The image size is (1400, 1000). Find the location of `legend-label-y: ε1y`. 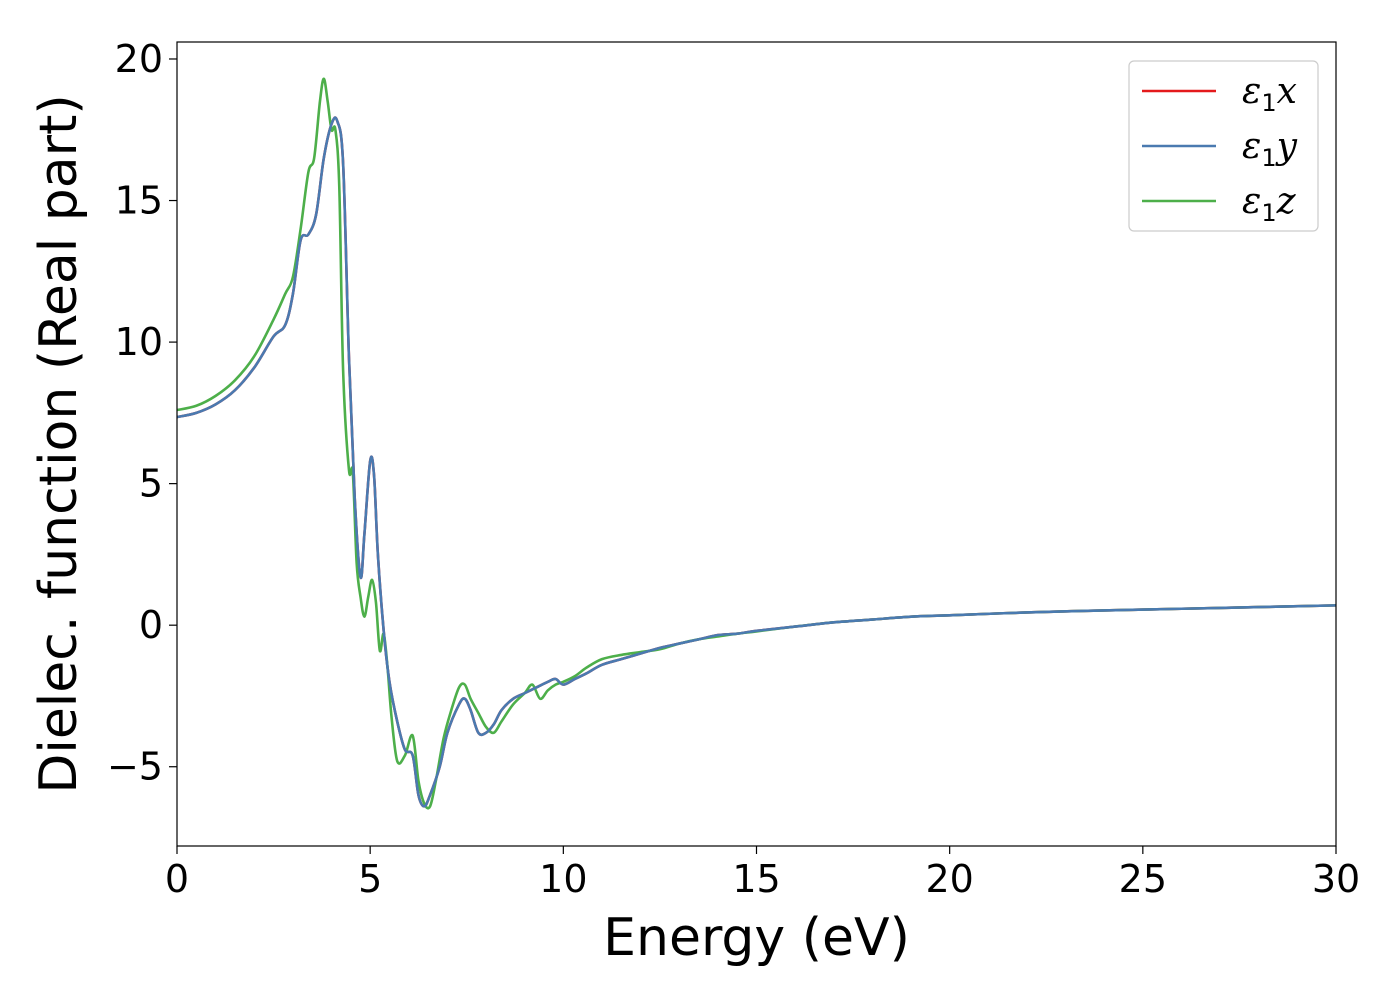

legend-label-y: ε1y is located at coordinates (1270, 149).